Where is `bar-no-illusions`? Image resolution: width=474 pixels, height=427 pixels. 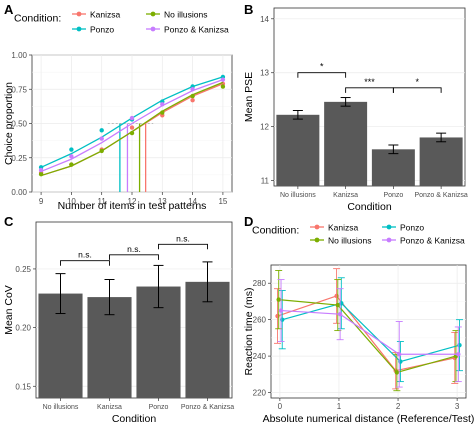
bar-no-illusions is located at coordinates (298, 150).